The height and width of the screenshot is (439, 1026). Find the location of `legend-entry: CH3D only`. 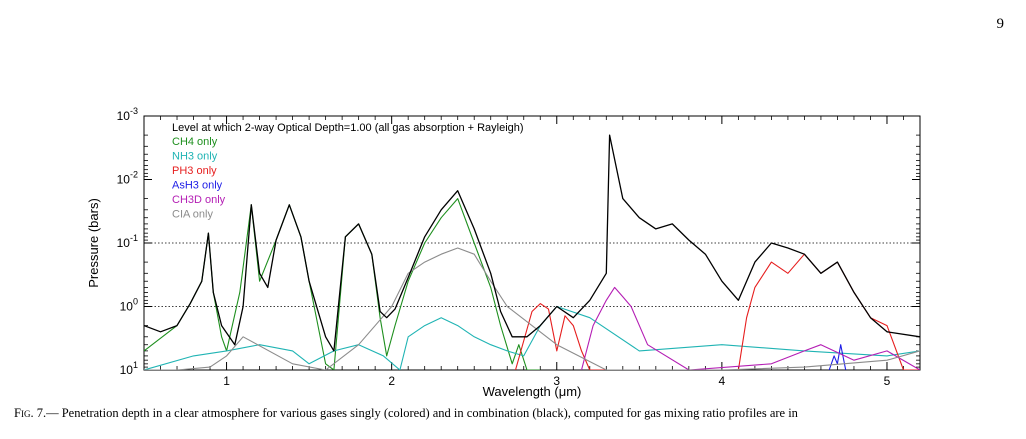

legend-entry: CH3D only is located at coordinates (199, 200).